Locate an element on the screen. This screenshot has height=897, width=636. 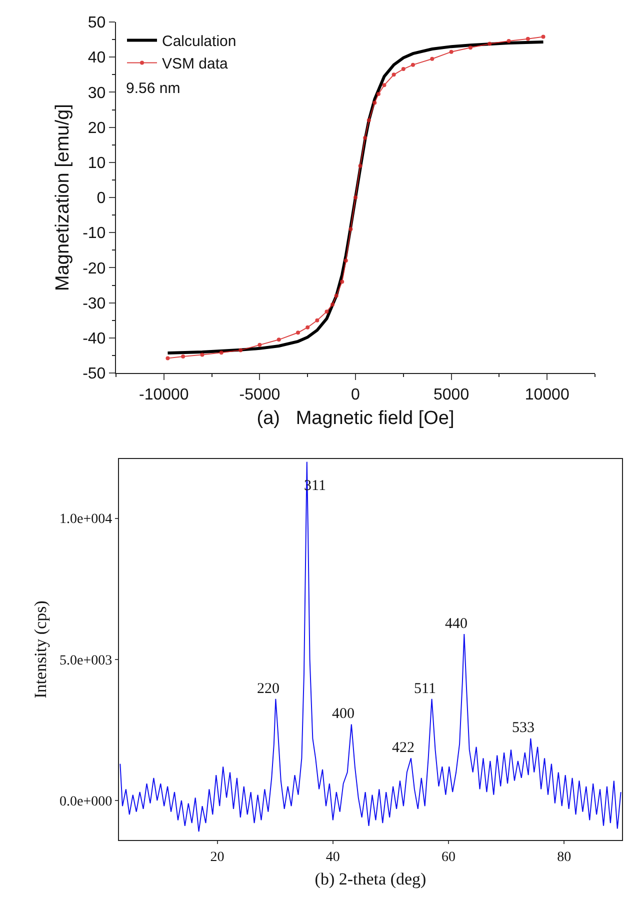
y-tick-label: 0.0e+000 is located at coordinates (85, 802).